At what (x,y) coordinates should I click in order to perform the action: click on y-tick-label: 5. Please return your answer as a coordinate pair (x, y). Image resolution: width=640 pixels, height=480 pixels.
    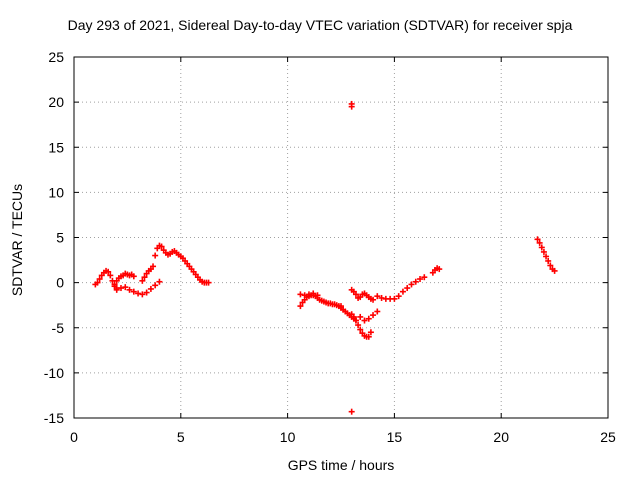
    Looking at the image, I should click on (60, 238).